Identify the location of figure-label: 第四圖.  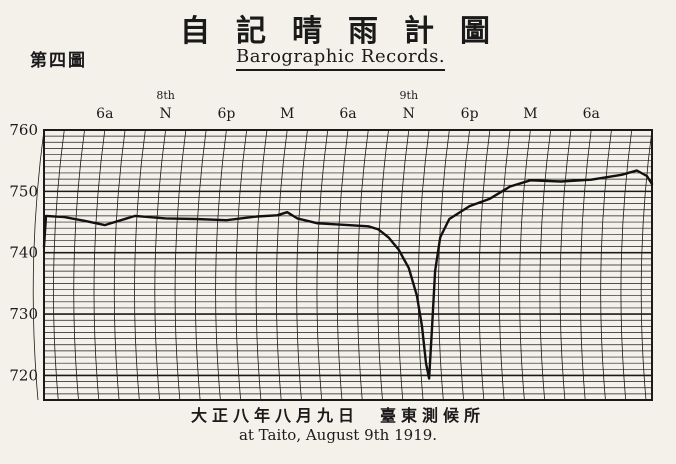
(58, 61).